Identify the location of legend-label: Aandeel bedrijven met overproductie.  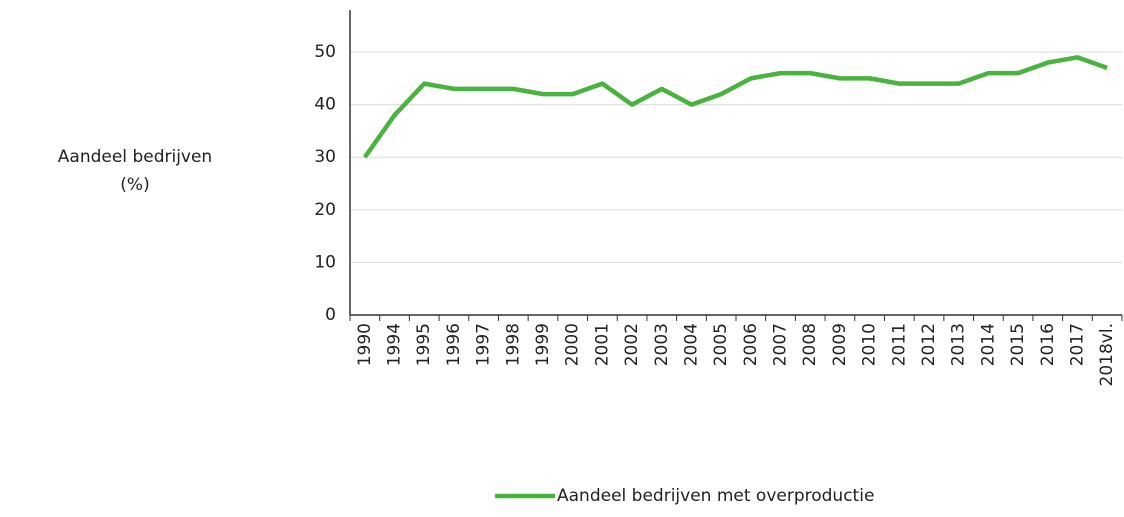
(715, 496).